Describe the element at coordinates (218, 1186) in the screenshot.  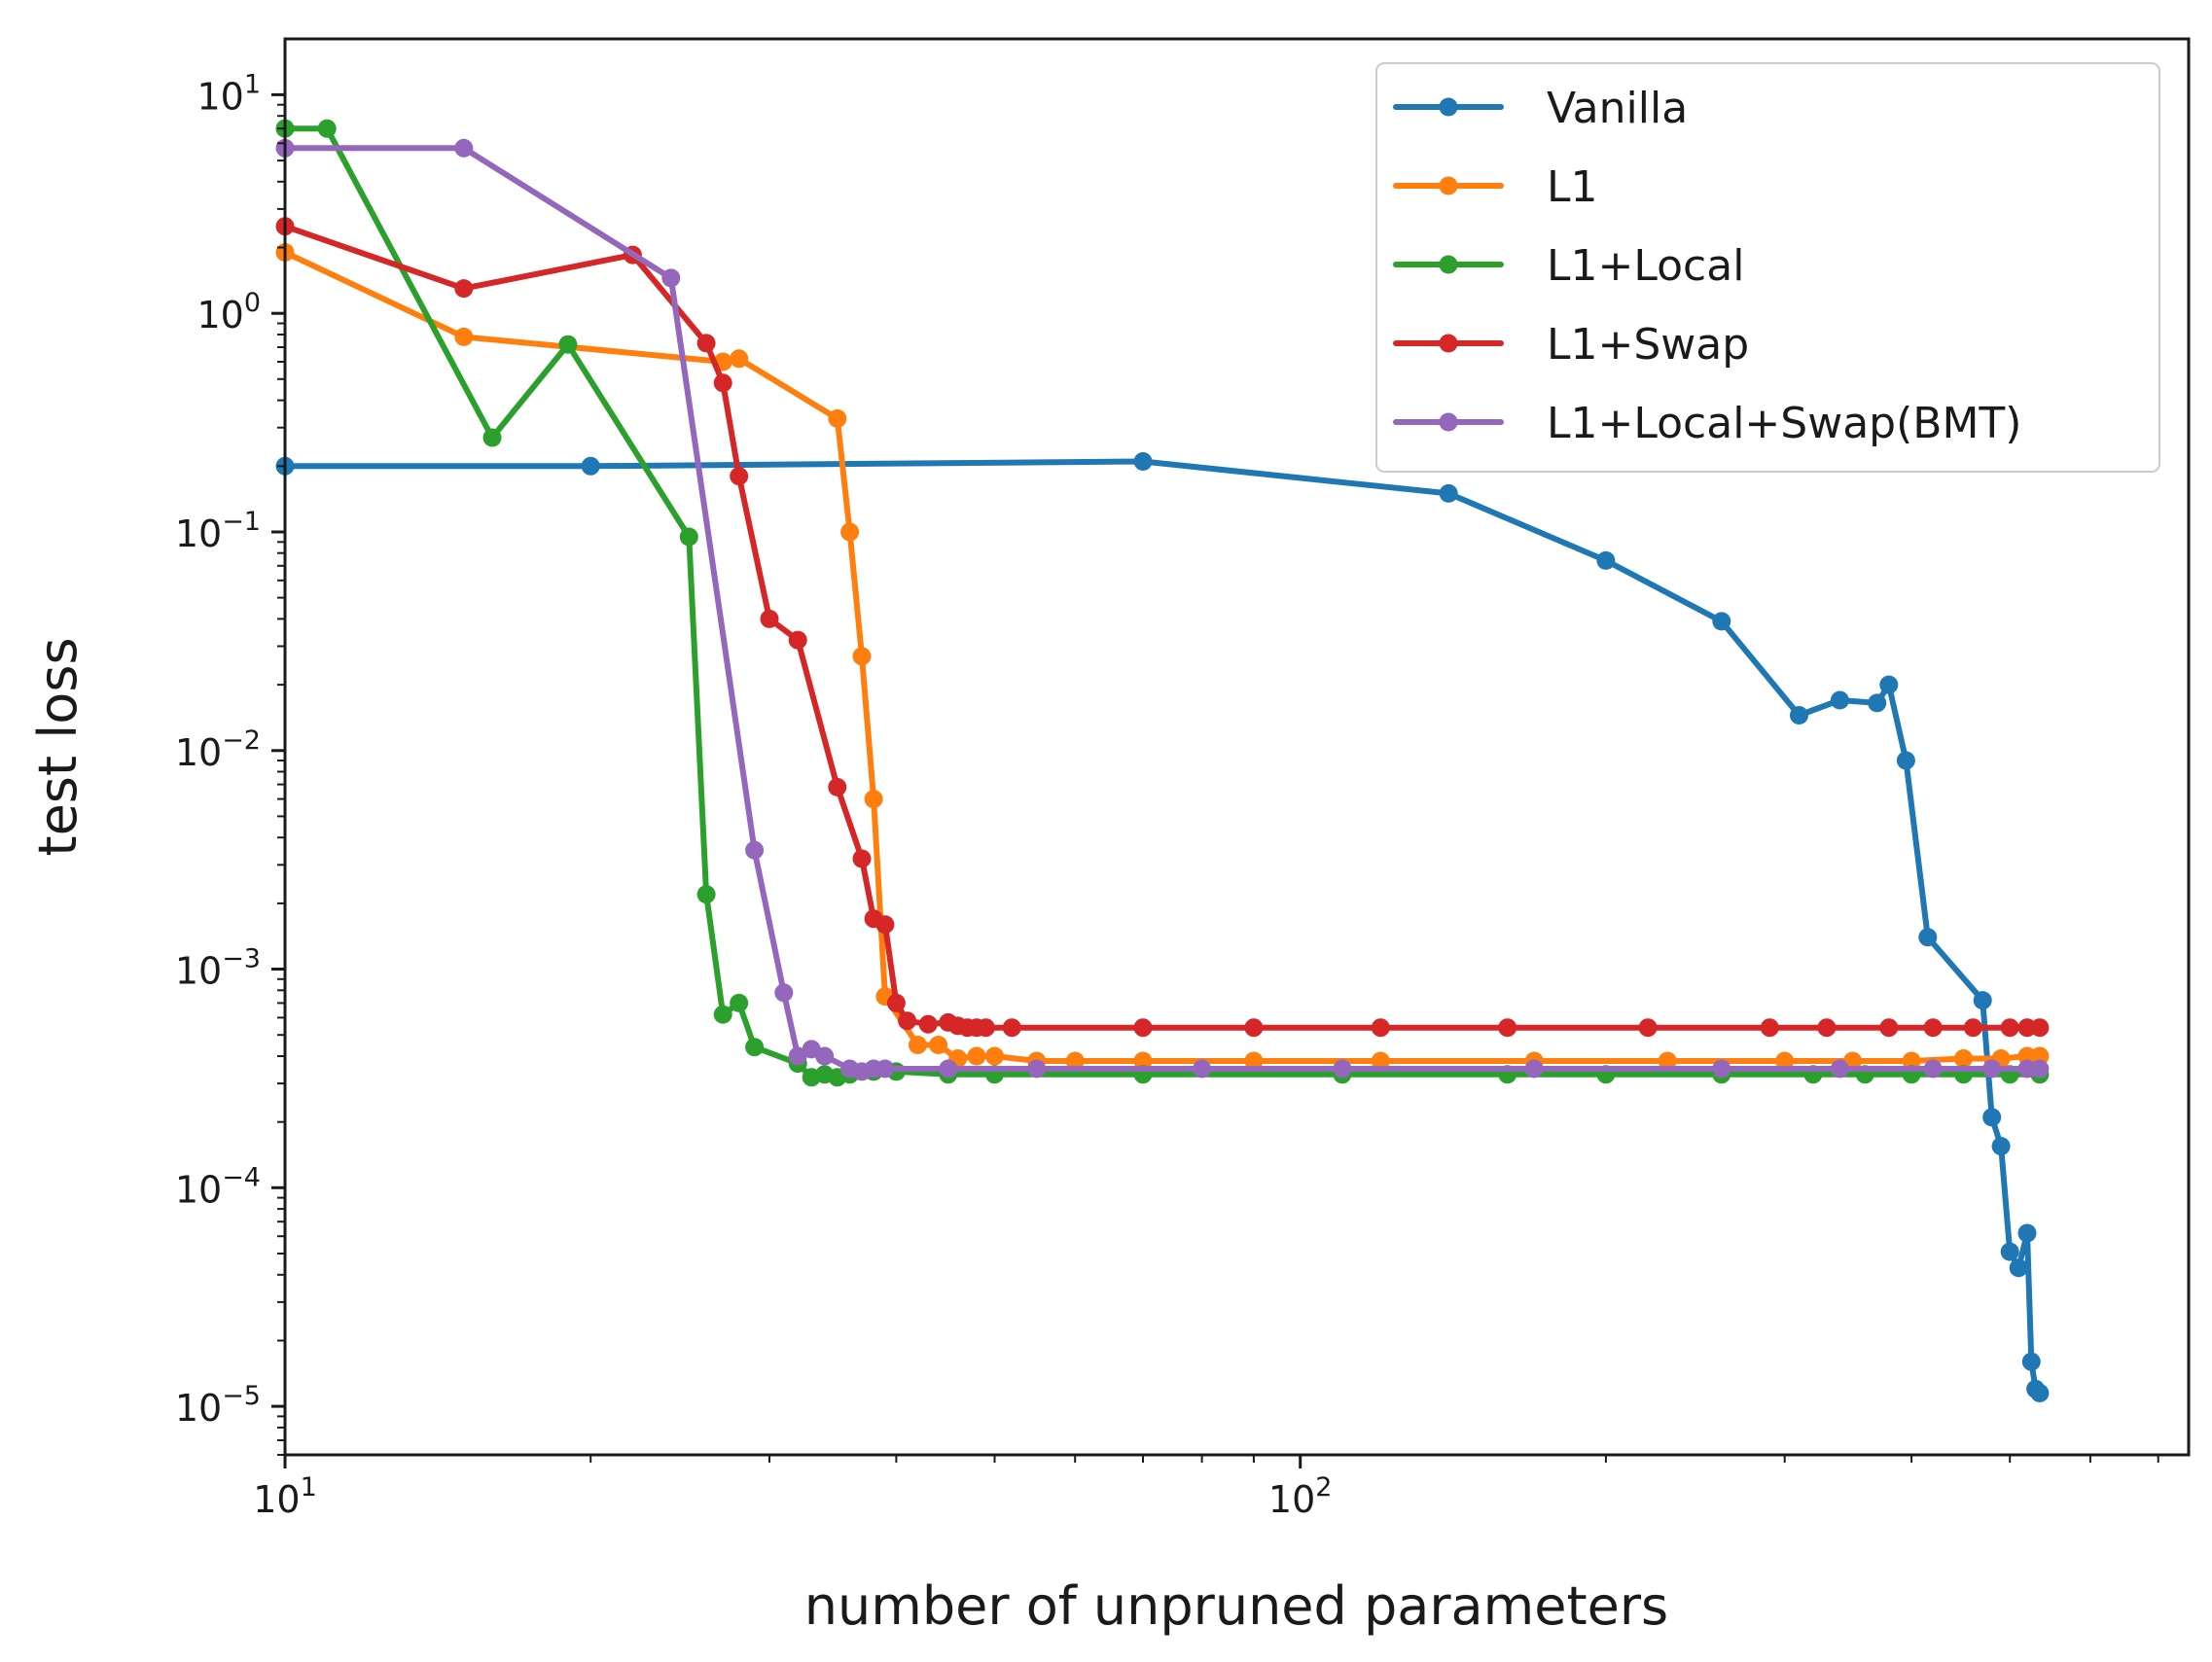
I see `y-tick-label: 10⁻⁴` at that location.